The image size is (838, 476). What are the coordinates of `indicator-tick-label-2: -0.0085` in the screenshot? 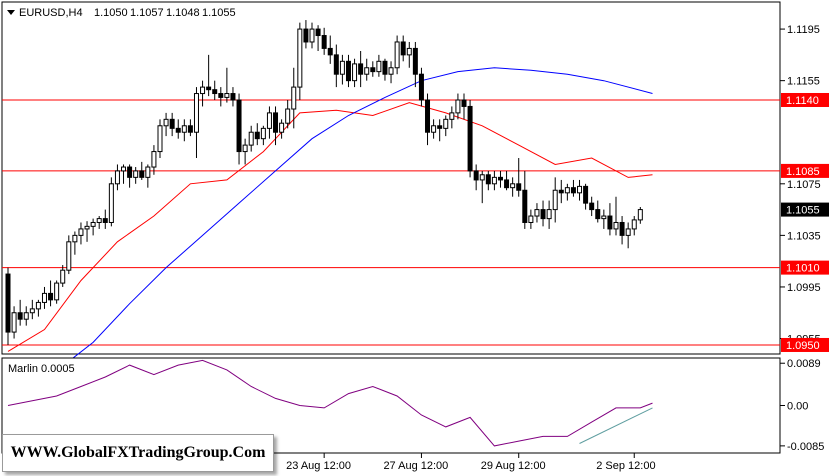 It's located at (805, 447).